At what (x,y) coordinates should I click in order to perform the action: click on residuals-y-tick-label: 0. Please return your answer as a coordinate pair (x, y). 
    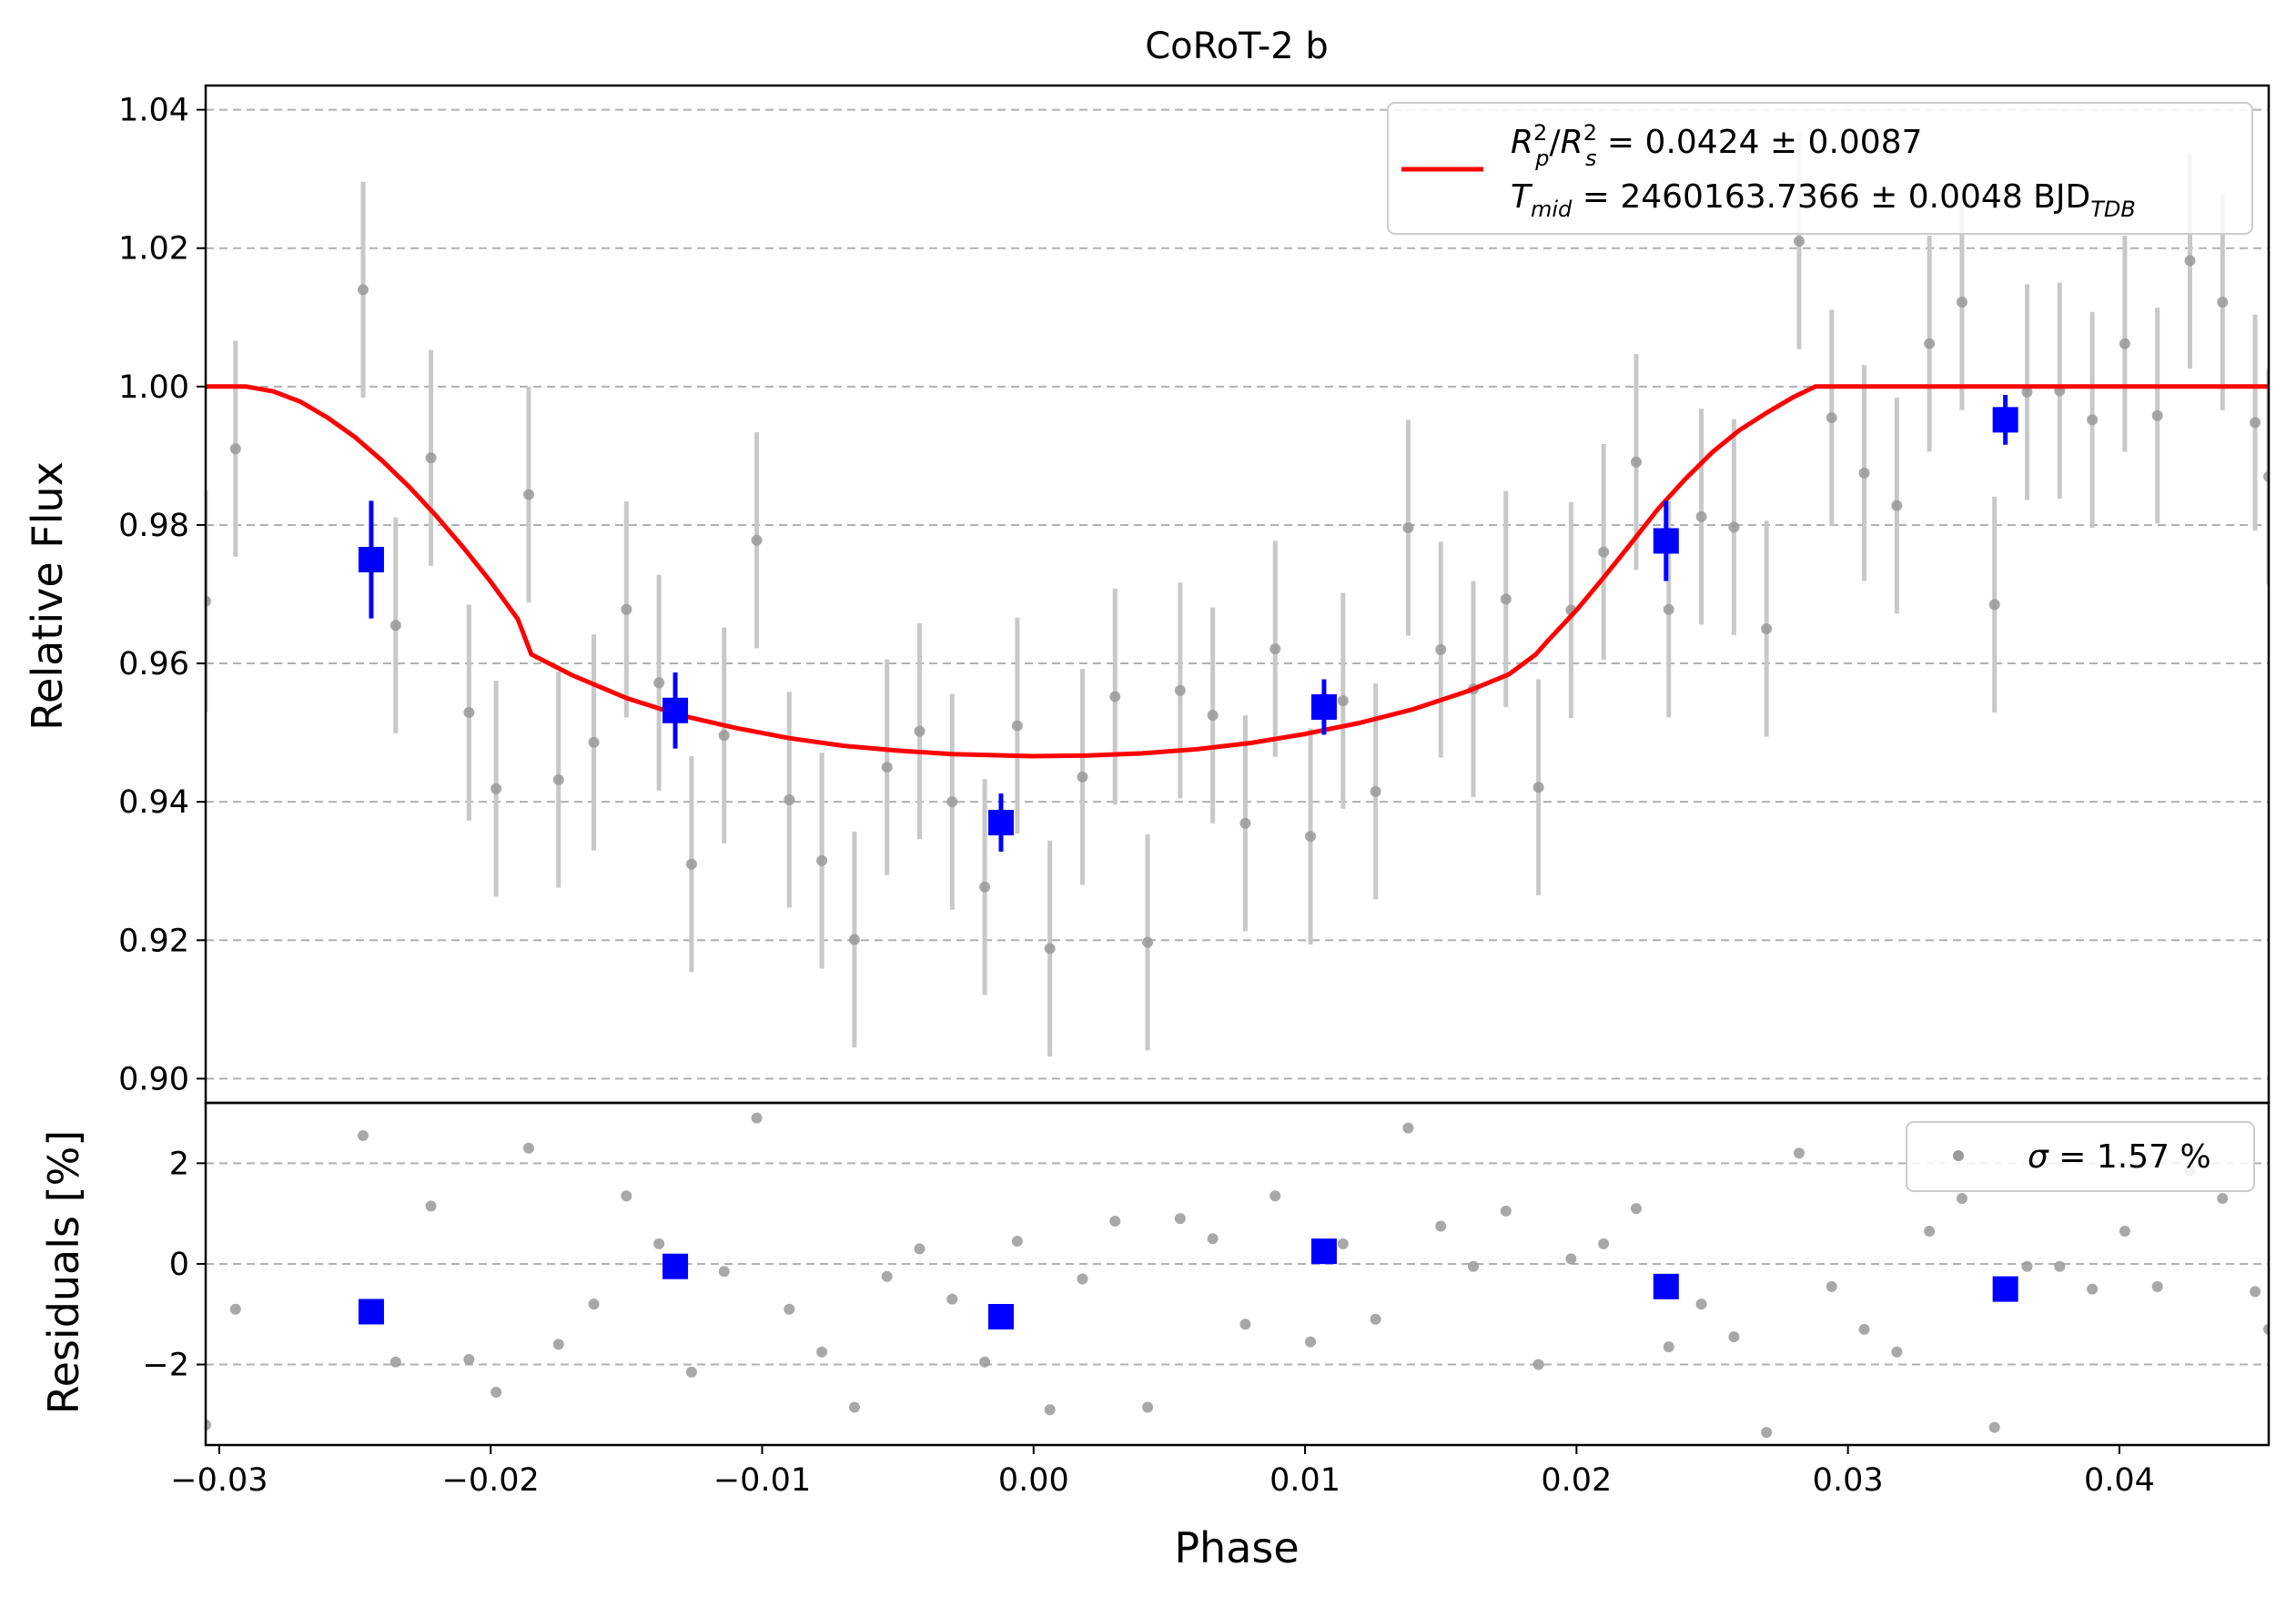
    Looking at the image, I should click on (179, 1265).